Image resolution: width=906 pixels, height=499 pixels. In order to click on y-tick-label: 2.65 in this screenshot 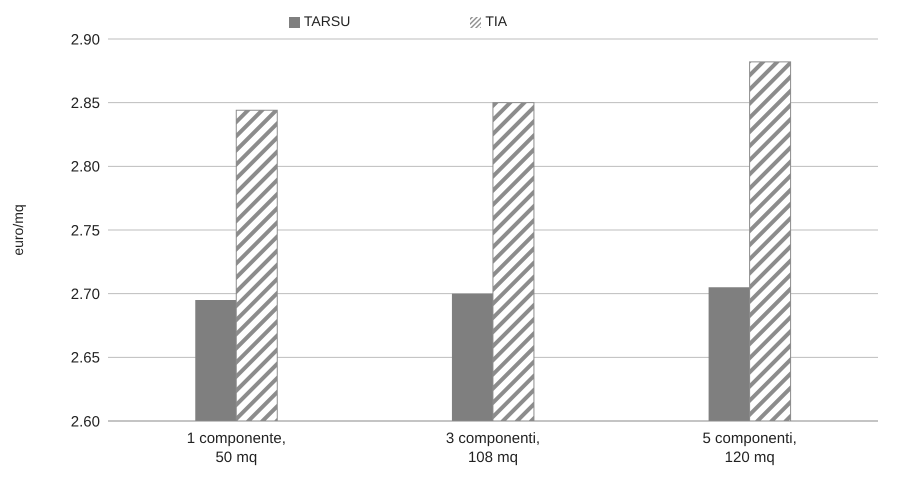, I will do `click(85, 358)`.